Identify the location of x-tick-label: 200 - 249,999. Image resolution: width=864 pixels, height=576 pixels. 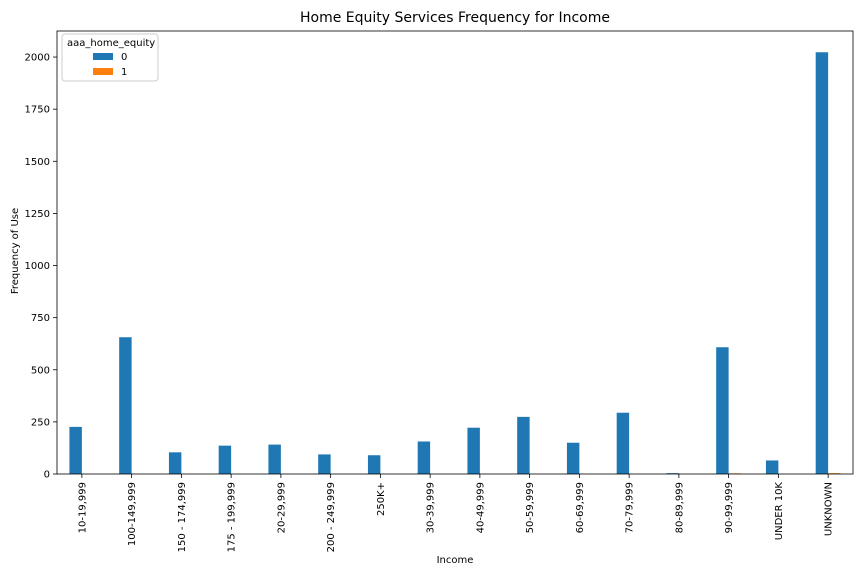
(331, 517).